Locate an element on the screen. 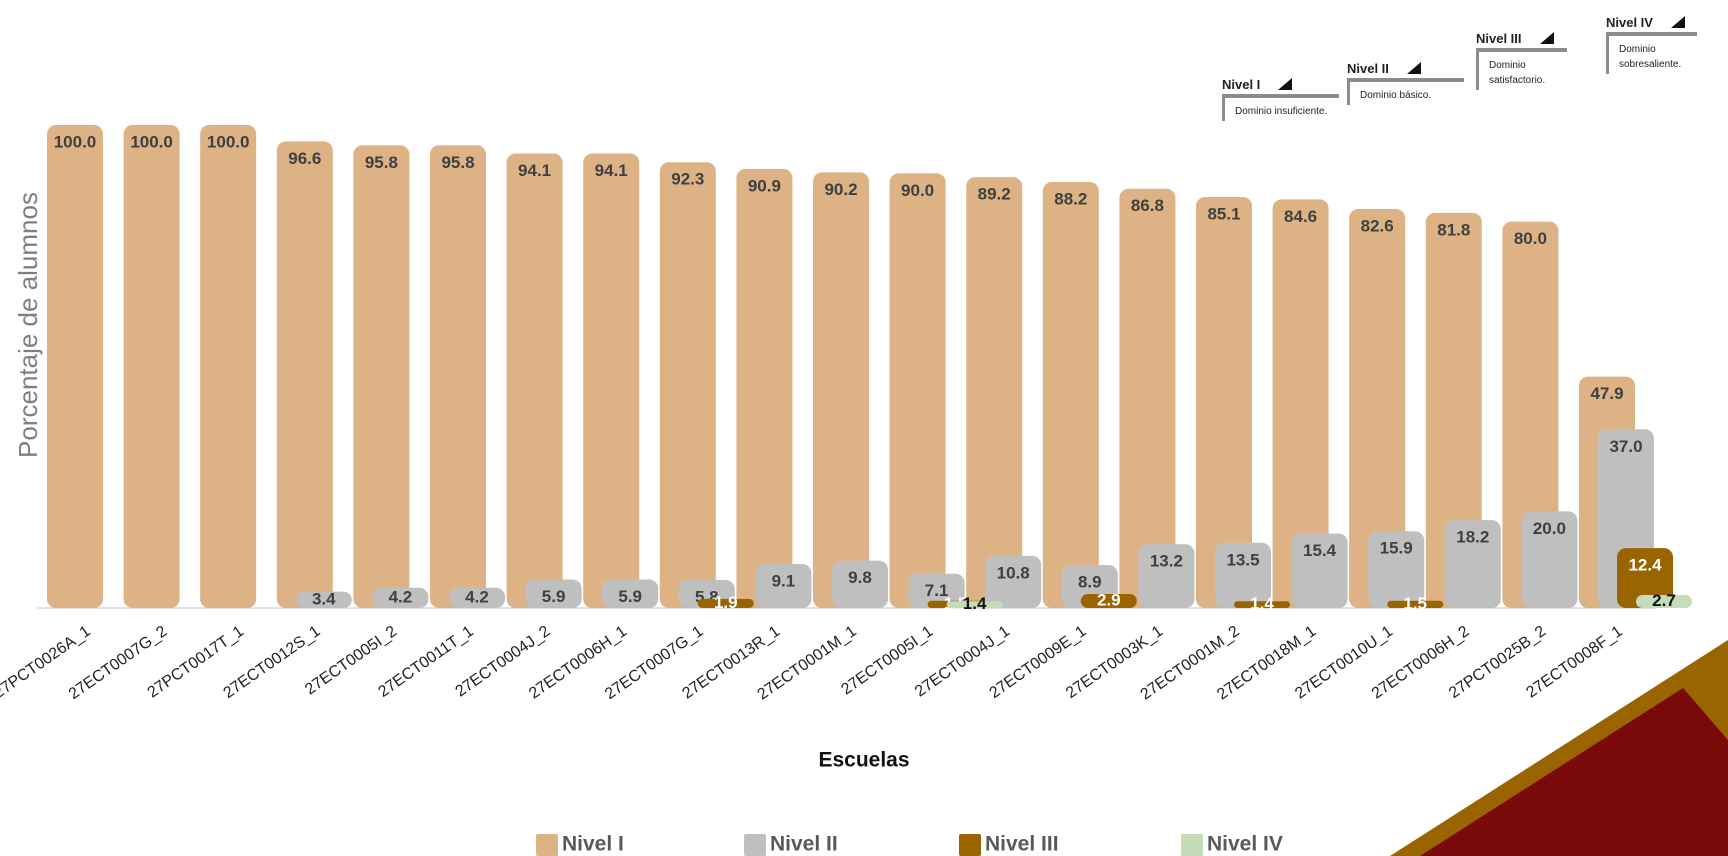 The image size is (1728, 856). level-description: Dominio insuficiente. is located at coordinates (1280, 107).